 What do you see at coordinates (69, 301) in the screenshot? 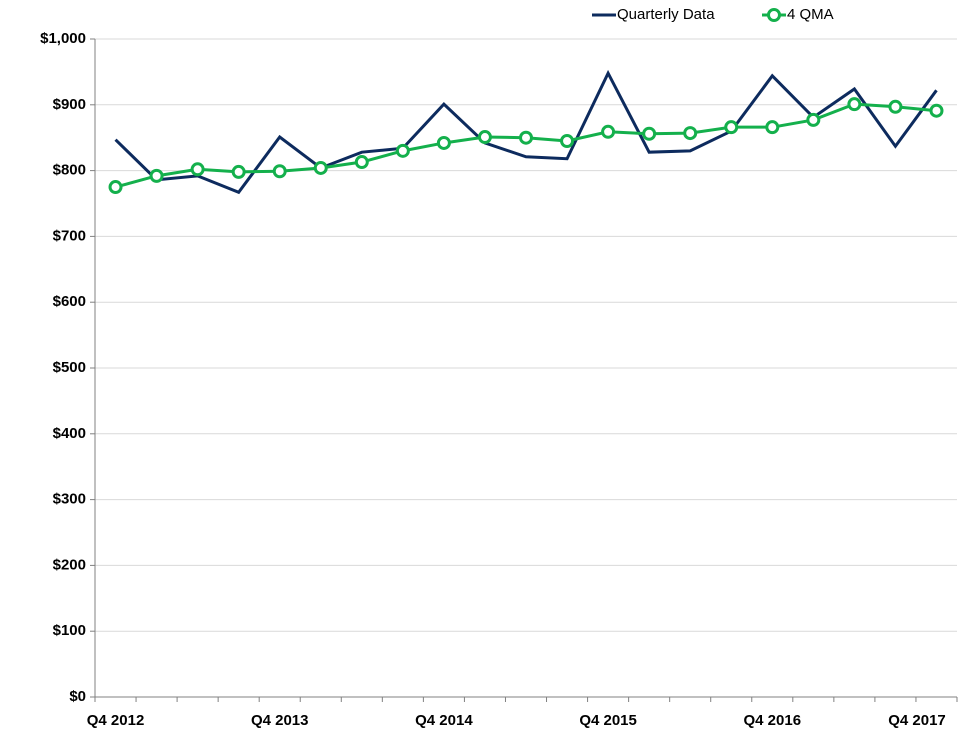
I see `y-tick-label: $600` at bounding box center [69, 301].